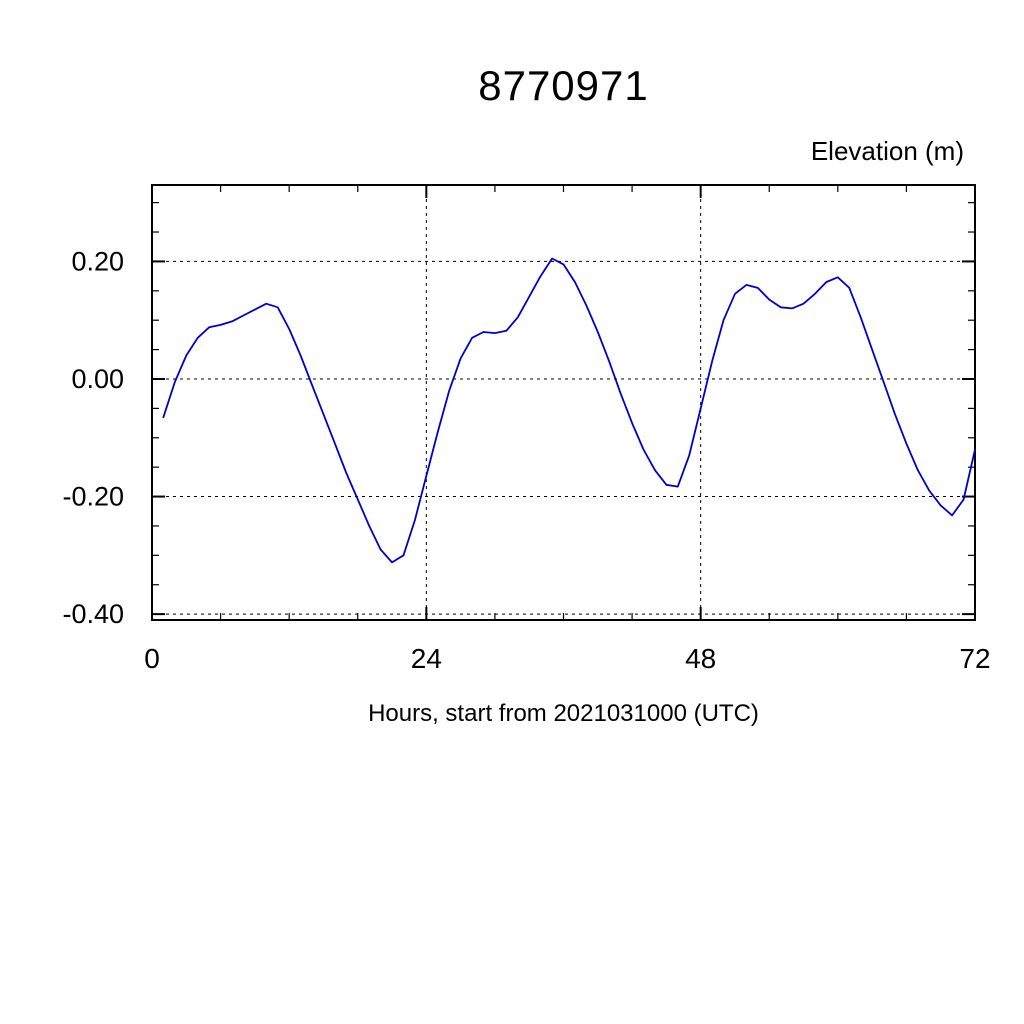 This screenshot has width=1024, height=1024. Describe the element at coordinates (974, 658) in the screenshot. I see `x-tick-label: 72` at that location.